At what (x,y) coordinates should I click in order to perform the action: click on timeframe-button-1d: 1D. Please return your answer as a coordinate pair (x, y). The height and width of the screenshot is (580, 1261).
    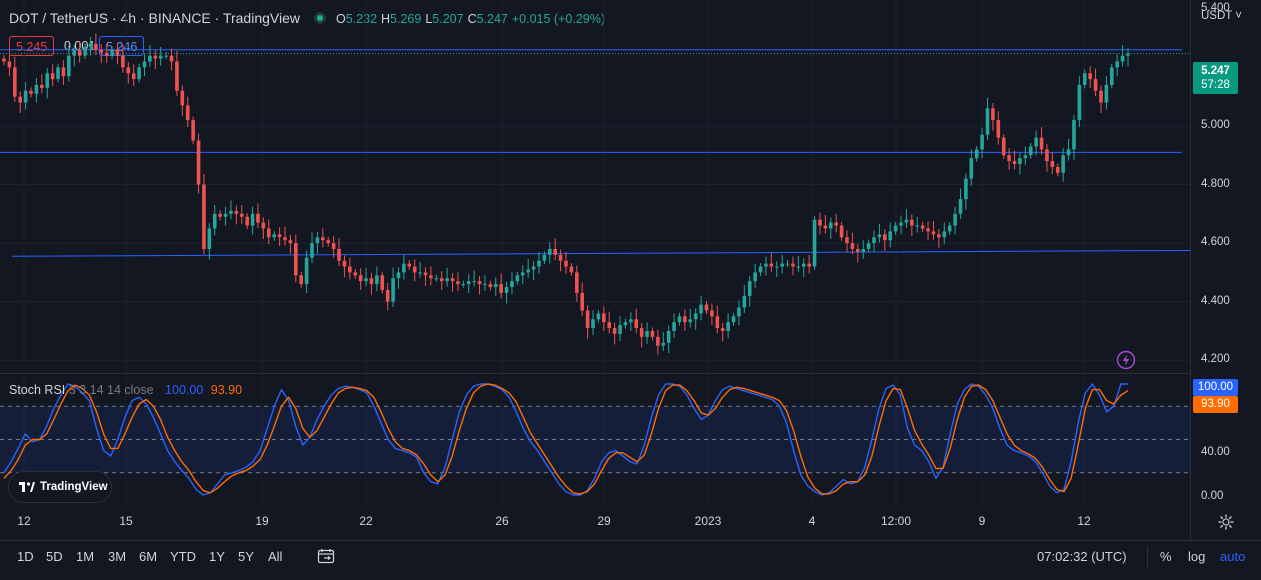
    Looking at the image, I should click on (25, 556).